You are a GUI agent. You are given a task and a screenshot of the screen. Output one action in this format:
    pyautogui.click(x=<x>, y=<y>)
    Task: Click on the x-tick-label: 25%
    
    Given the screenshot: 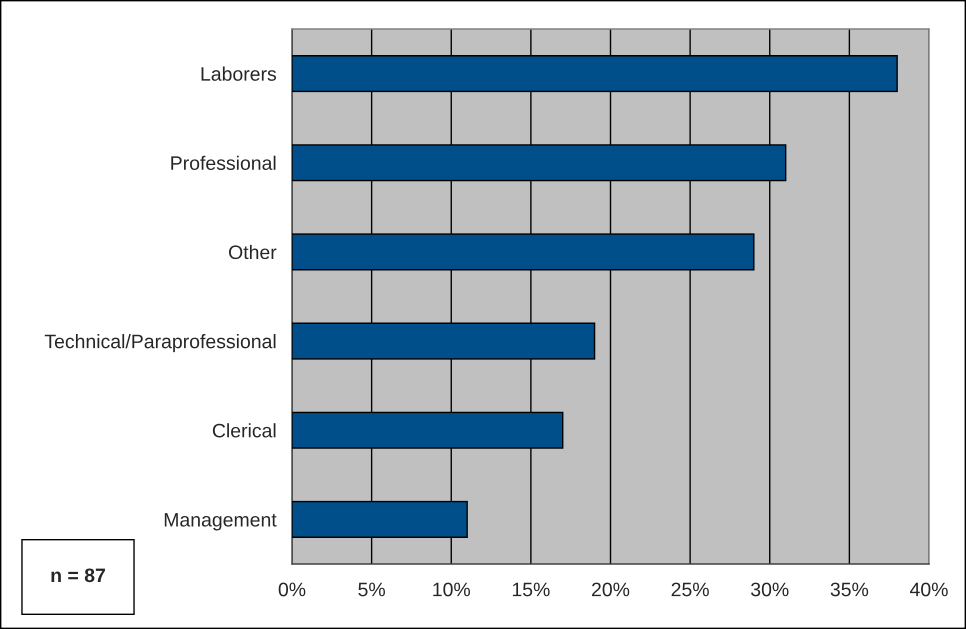 What is the action you would take?
    pyautogui.click(x=690, y=589)
    